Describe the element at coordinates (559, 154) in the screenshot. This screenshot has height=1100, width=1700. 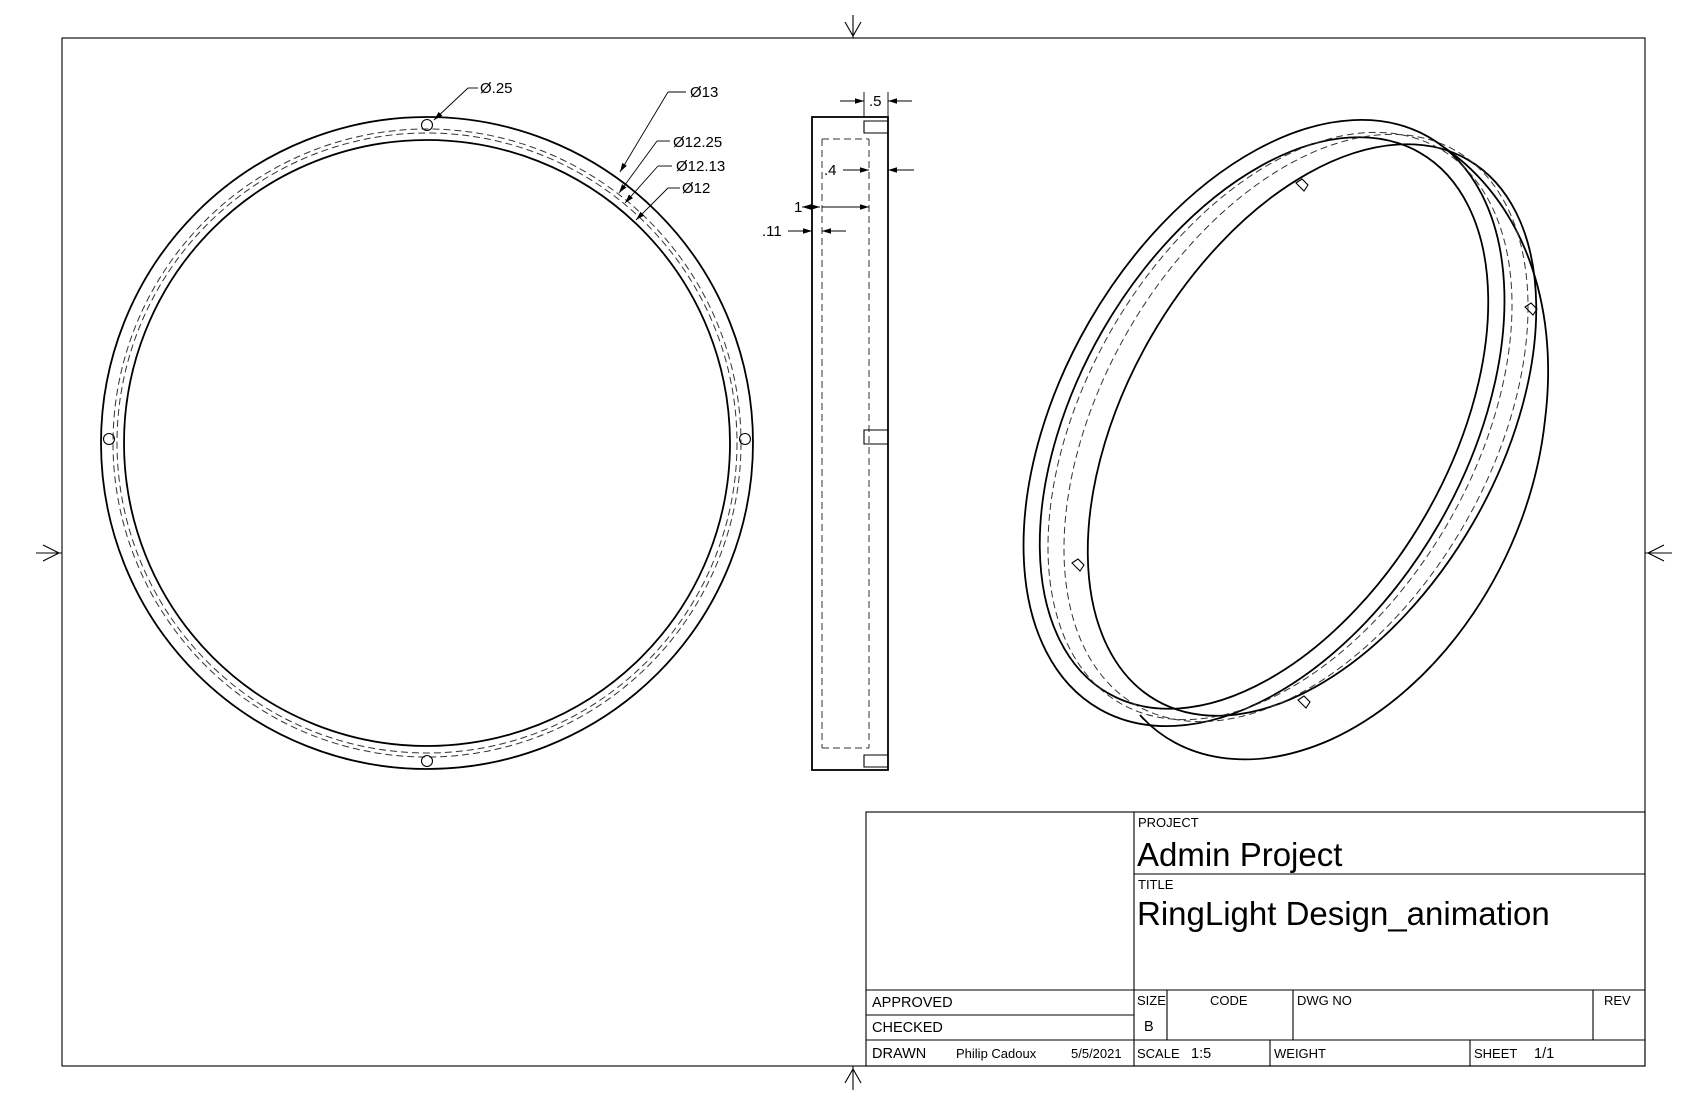
I see `front-leaders` at that location.